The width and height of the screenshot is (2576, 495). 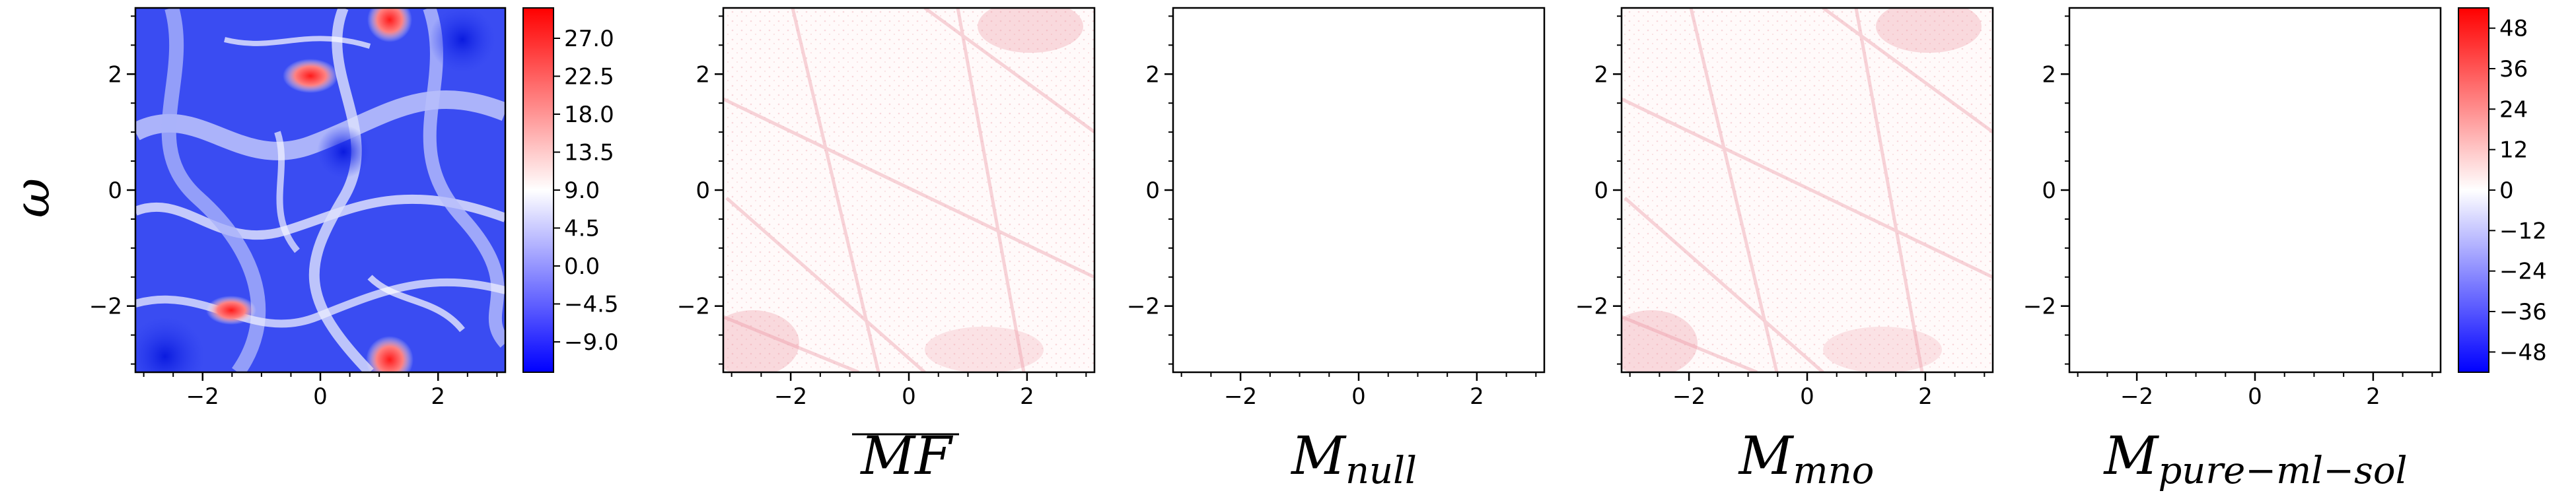 What do you see at coordinates (2513, 29) in the screenshot?
I see `colorbar-tick-label: 48` at bounding box center [2513, 29].